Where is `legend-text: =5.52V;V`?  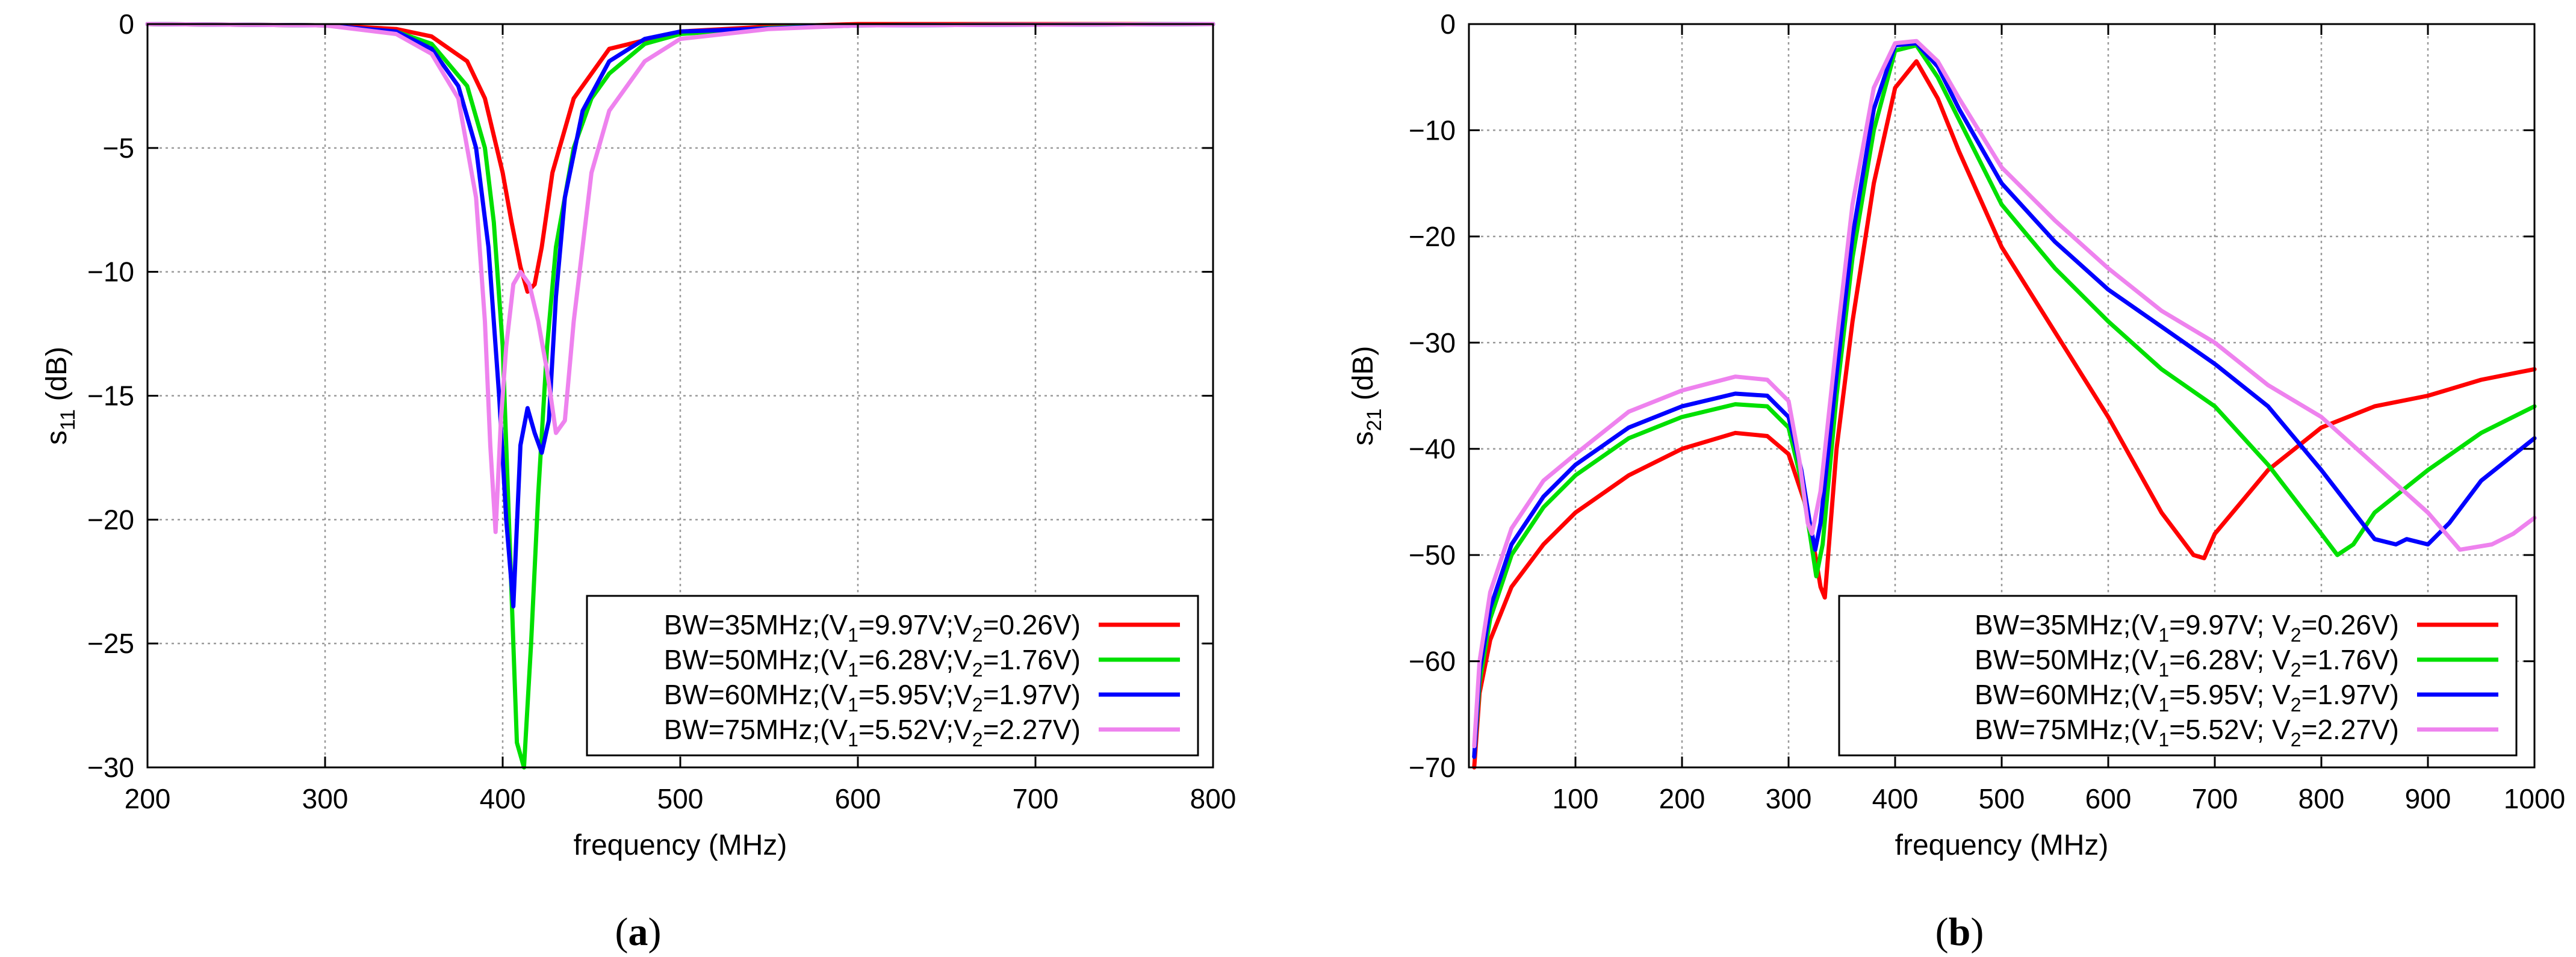 legend-text: =5.52V;V is located at coordinates (915, 729).